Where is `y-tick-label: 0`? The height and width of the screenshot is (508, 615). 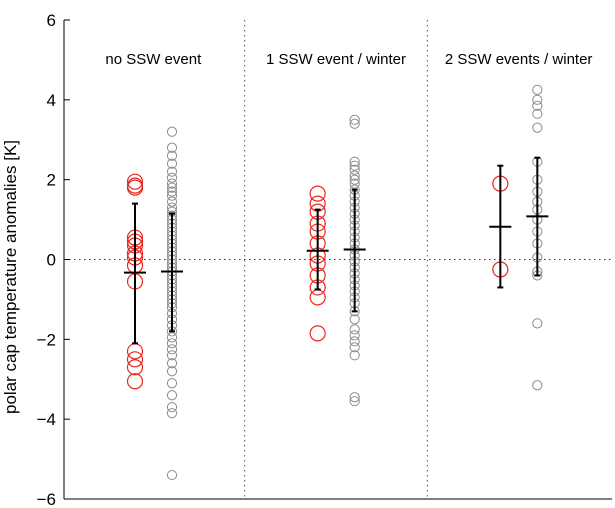 y-tick-label: 0 is located at coordinates (51, 260).